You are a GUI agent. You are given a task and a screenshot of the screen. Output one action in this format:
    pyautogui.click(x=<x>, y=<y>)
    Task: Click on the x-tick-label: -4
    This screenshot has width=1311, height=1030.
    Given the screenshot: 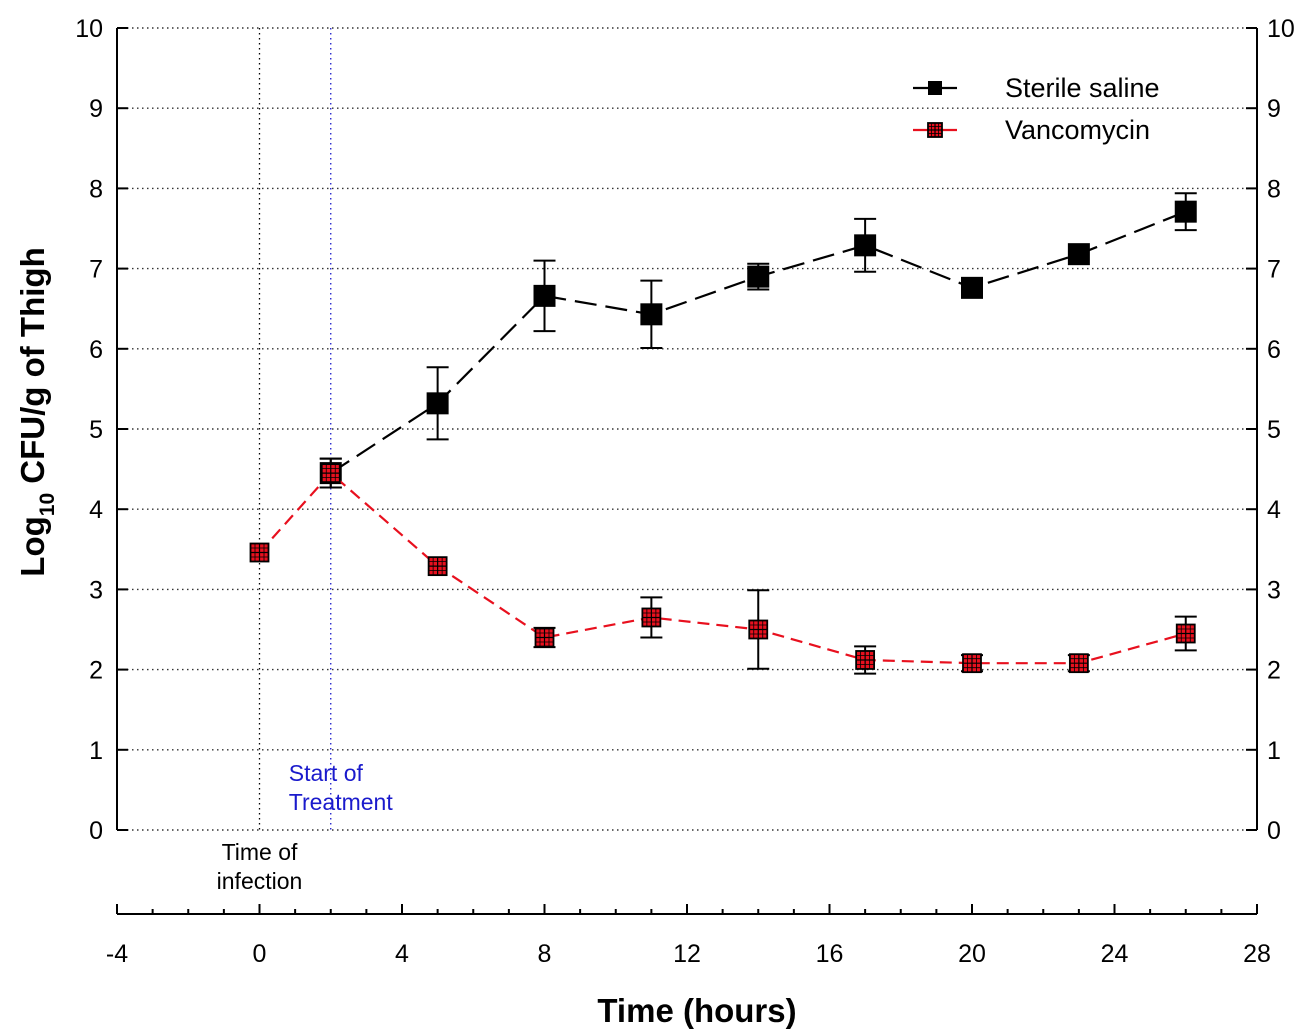 What is the action you would take?
    pyautogui.click(x=117, y=954)
    